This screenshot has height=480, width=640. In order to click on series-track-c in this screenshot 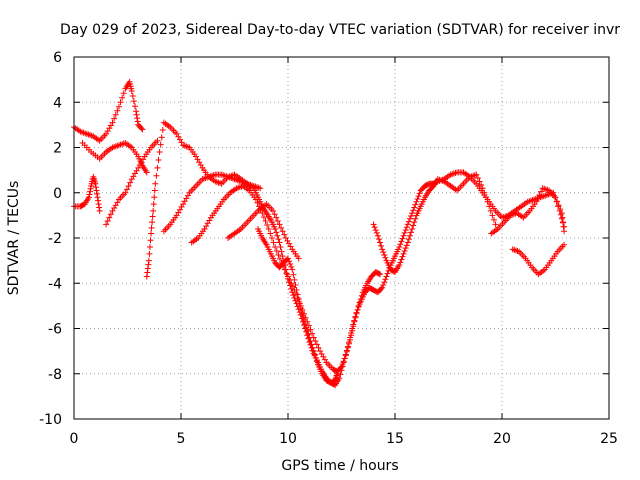, I will do `click(87, 193)`.